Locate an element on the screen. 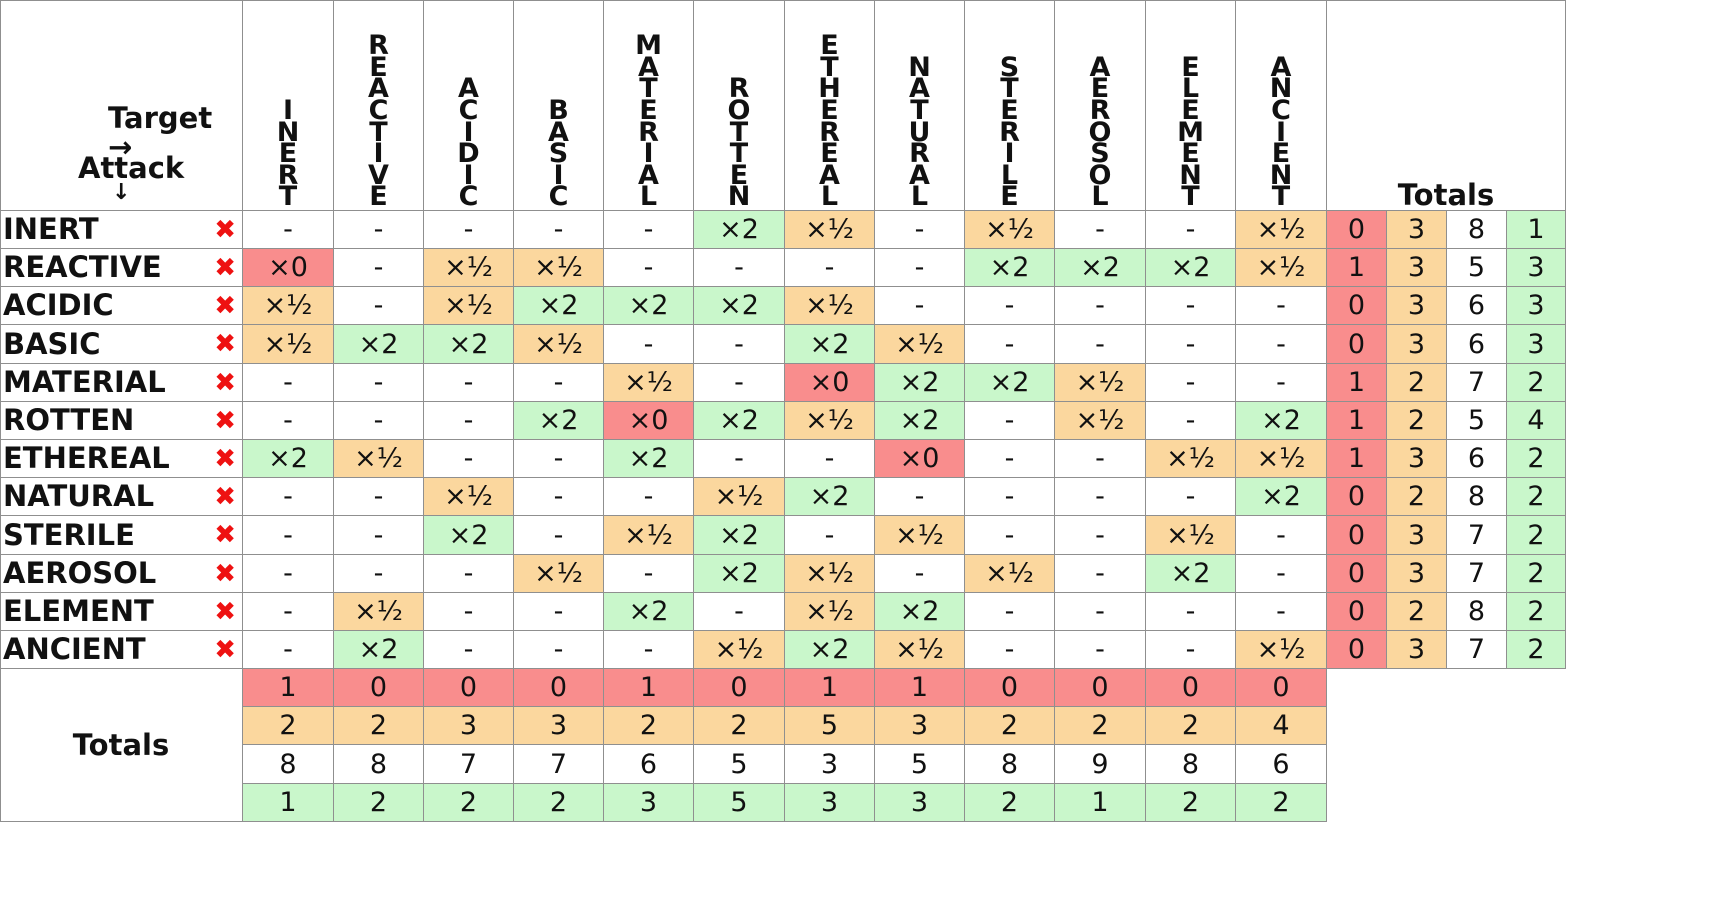 This screenshot has width=1726, height=906. column-header-reactive: R E A C T I V E is located at coordinates (379, 105).